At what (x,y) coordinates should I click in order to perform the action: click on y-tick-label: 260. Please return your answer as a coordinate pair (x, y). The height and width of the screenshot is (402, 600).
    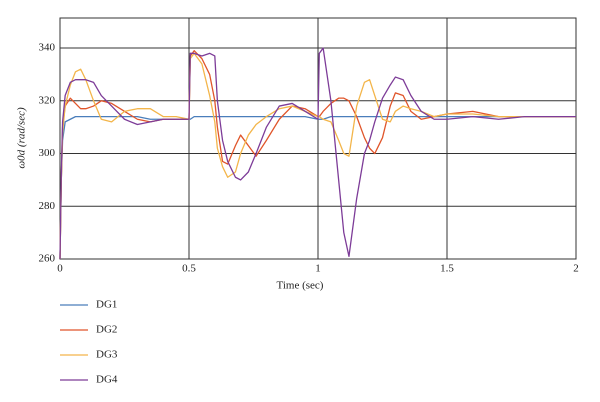
    Looking at the image, I should click on (47, 259).